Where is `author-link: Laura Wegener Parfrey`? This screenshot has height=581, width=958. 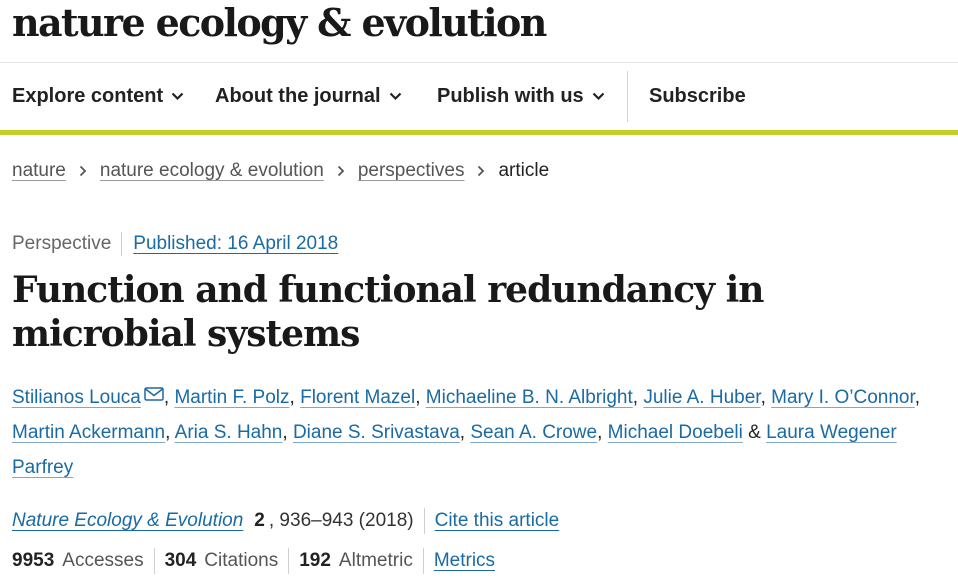
author-link: Laura Wegener Parfrey is located at coordinates (454, 450).